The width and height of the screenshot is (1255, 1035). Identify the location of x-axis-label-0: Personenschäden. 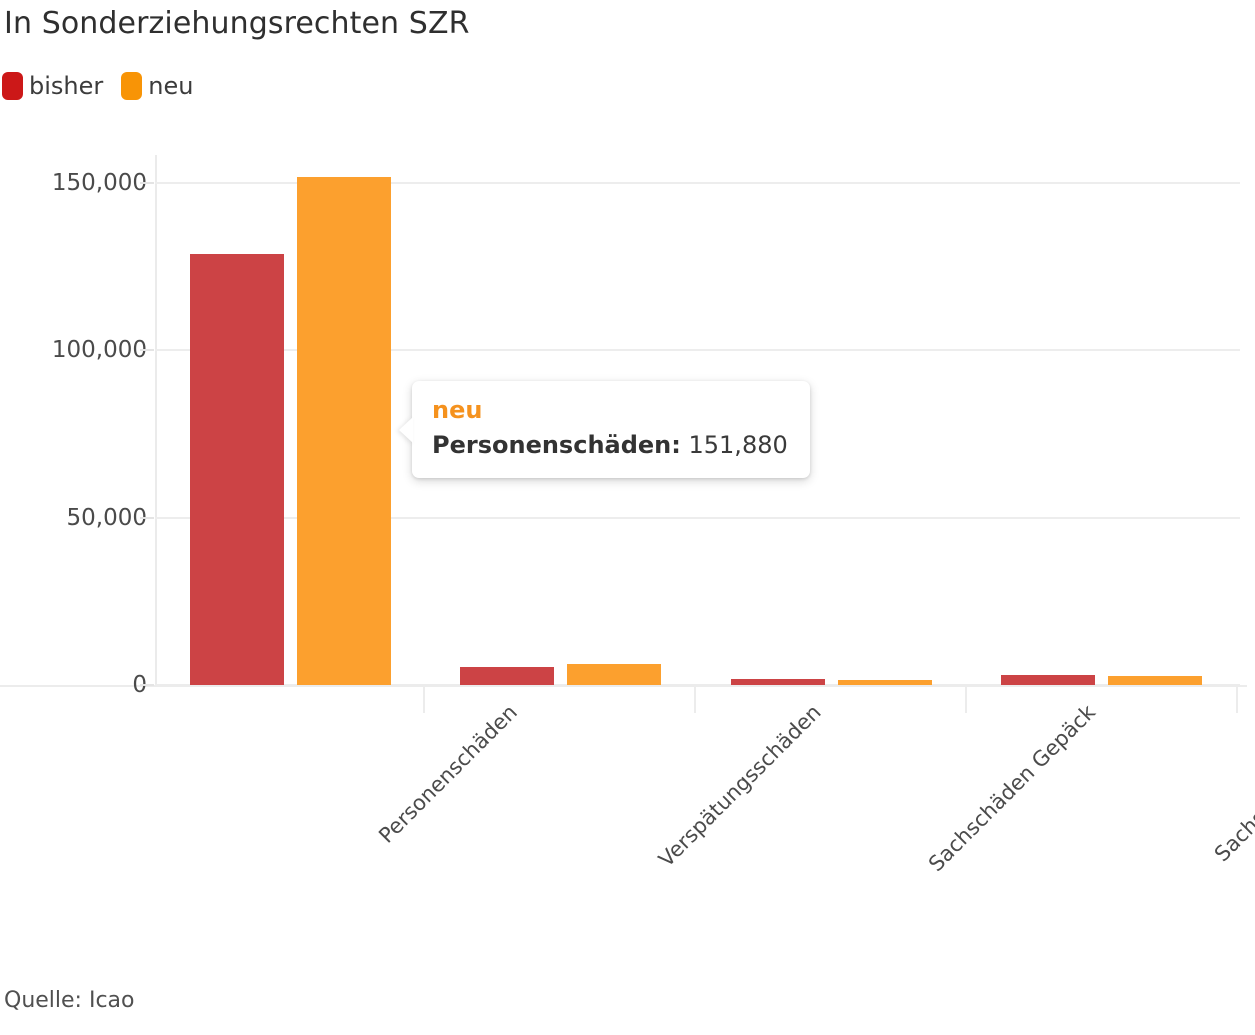
(448, 774).